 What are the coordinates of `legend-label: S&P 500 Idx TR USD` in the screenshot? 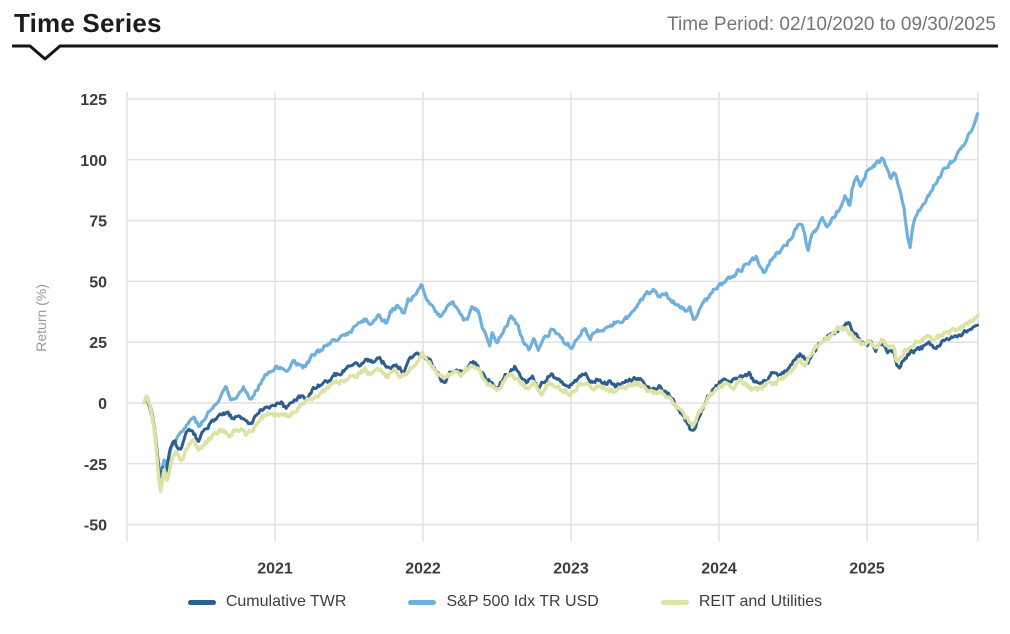 It's located at (522, 601).